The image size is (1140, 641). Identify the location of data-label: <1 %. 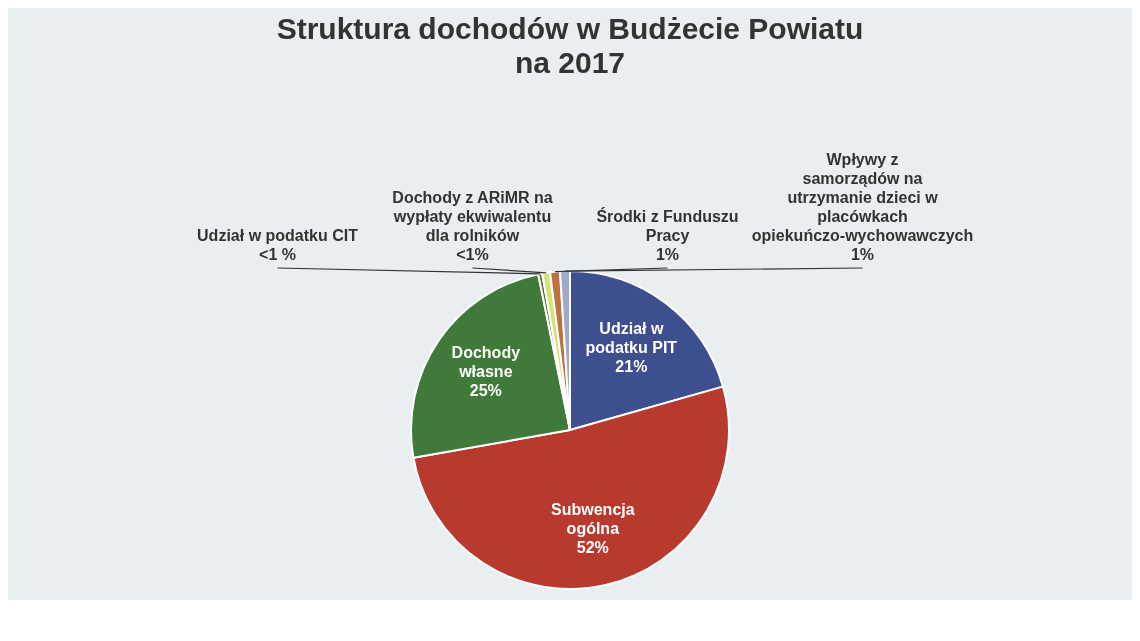
(277, 255).